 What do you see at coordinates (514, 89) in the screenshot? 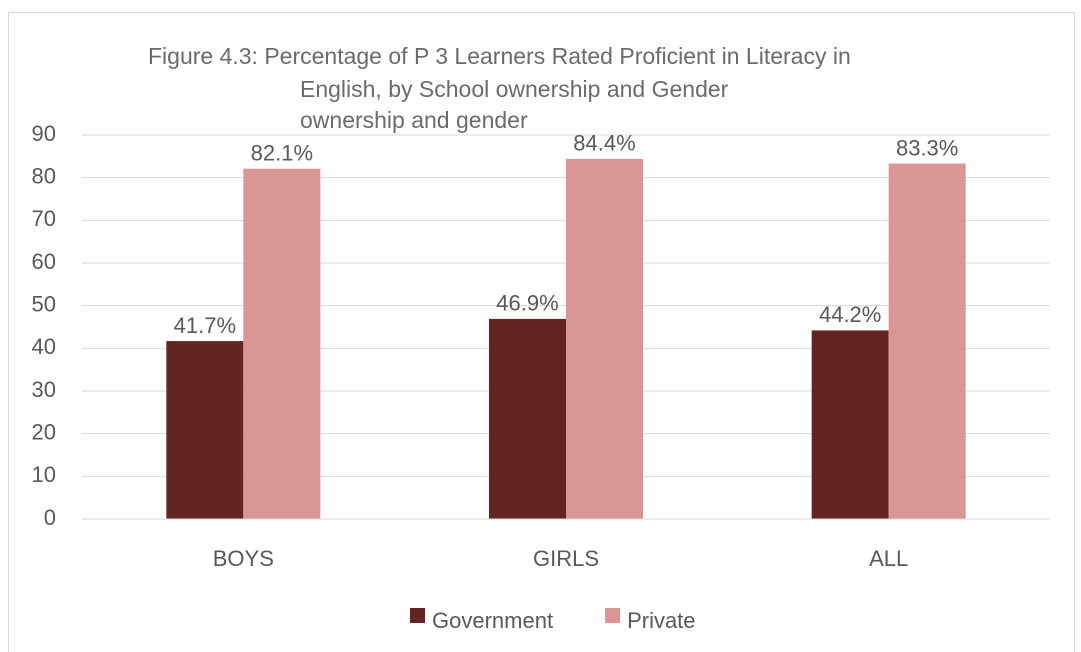
I see `chart-title: English, by School ownership and Gender` at bounding box center [514, 89].